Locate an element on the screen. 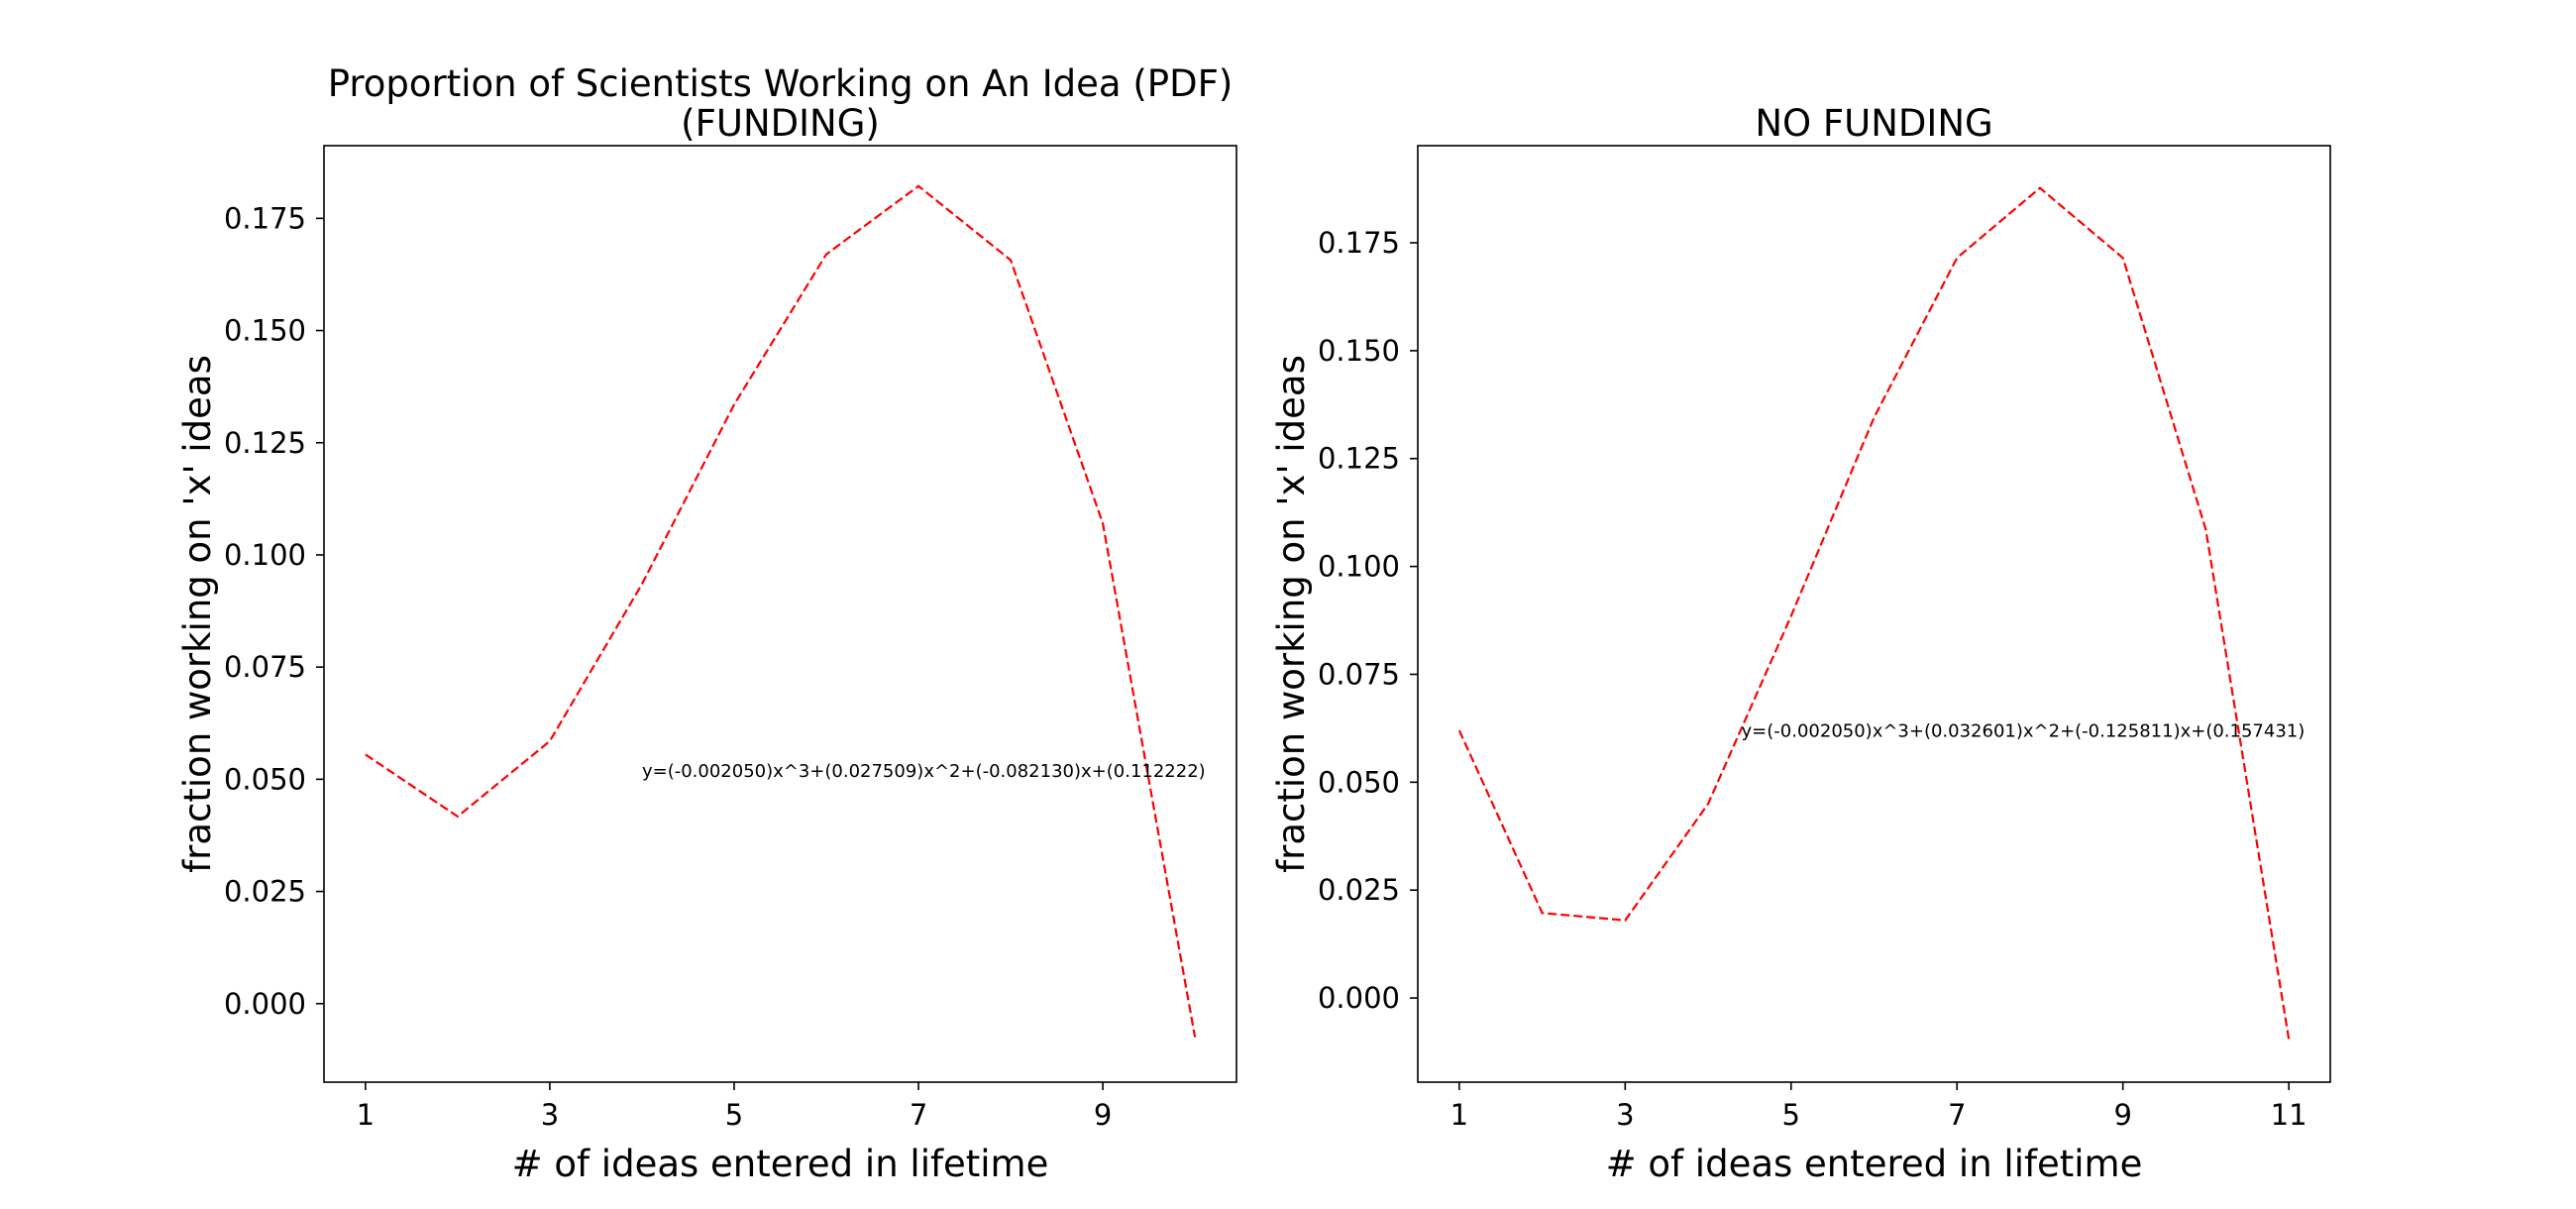 This screenshot has height=1209, width=2576. chart-title-line-2: (FUNDING) is located at coordinates (780, 123).